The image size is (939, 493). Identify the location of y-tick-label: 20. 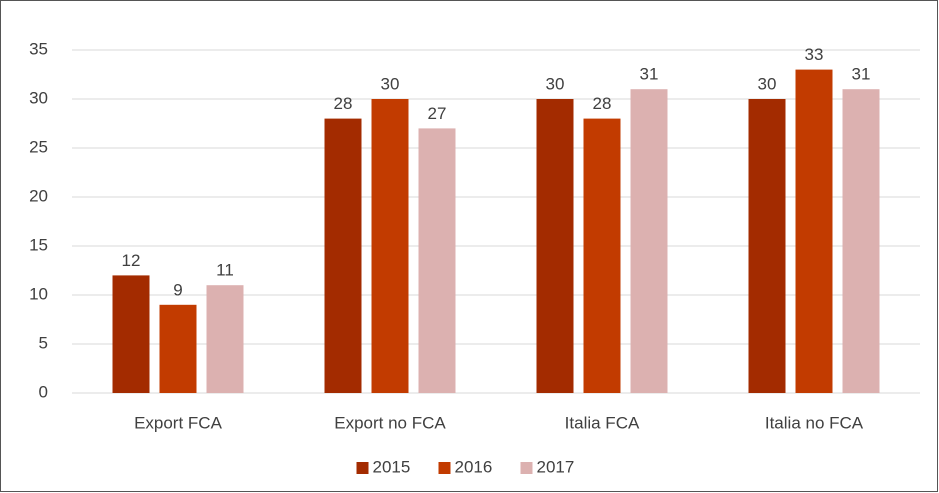
(38, 195).